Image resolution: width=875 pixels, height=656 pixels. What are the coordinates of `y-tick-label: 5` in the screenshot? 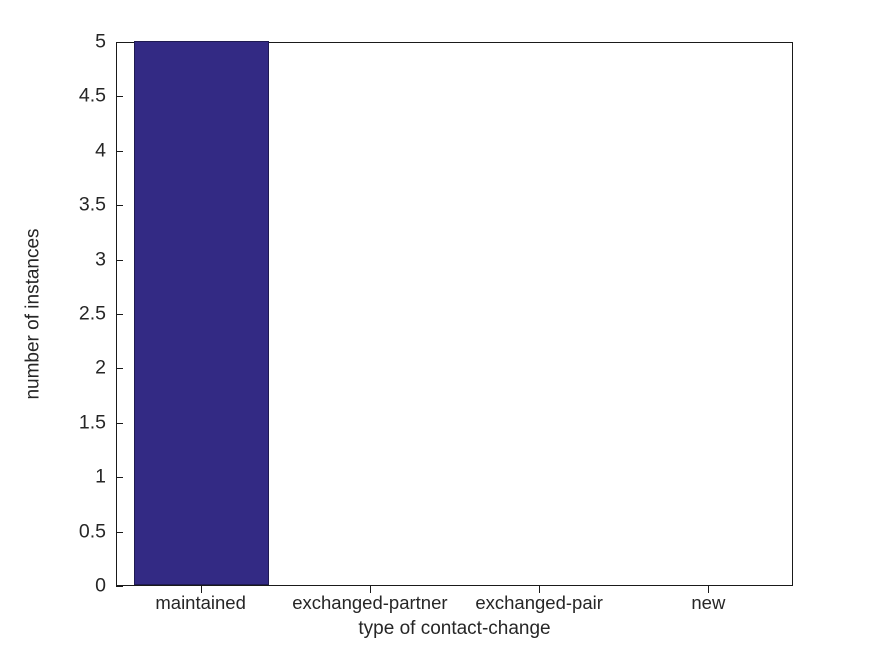 It's located at (100, 41).